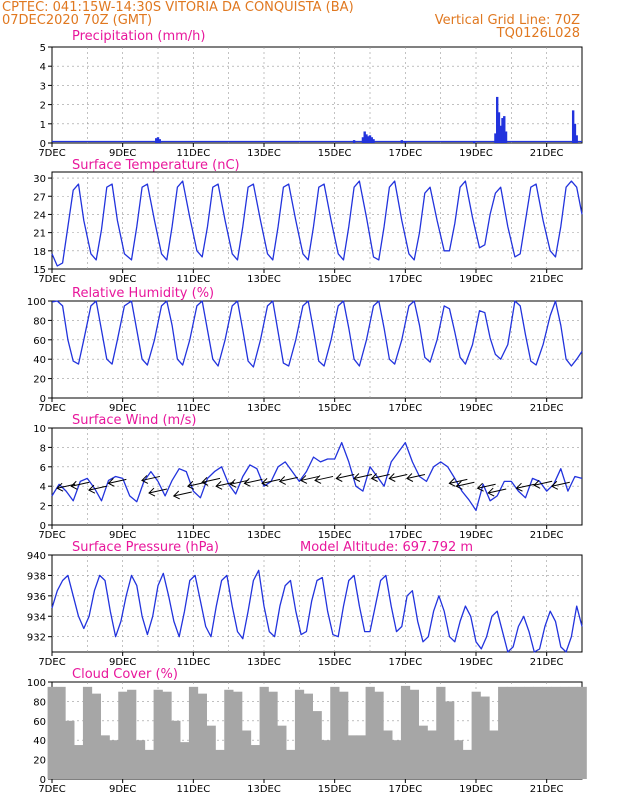  Describe the element at coordinates (156, 165) in the screenshot. I see `panel-title: Surface Temperature (nC)` at that location.